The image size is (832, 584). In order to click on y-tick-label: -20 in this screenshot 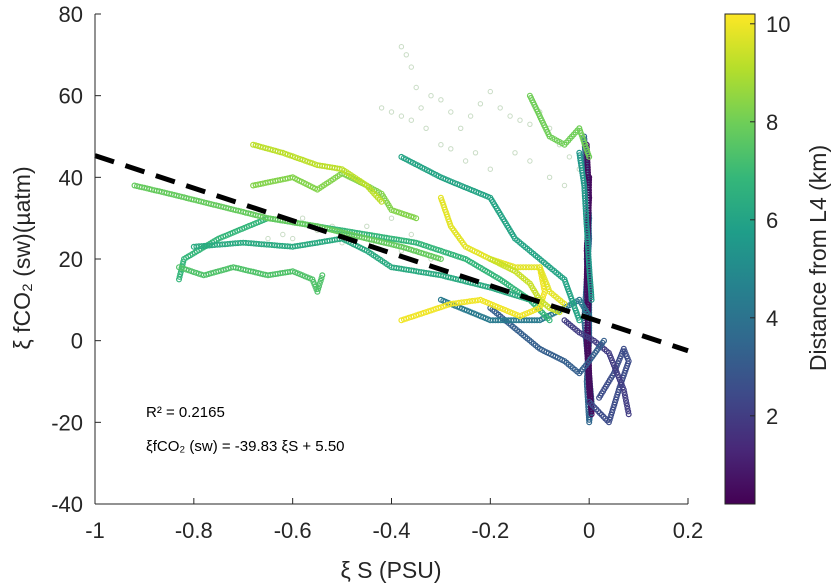, I will do `click(67, 422)`.